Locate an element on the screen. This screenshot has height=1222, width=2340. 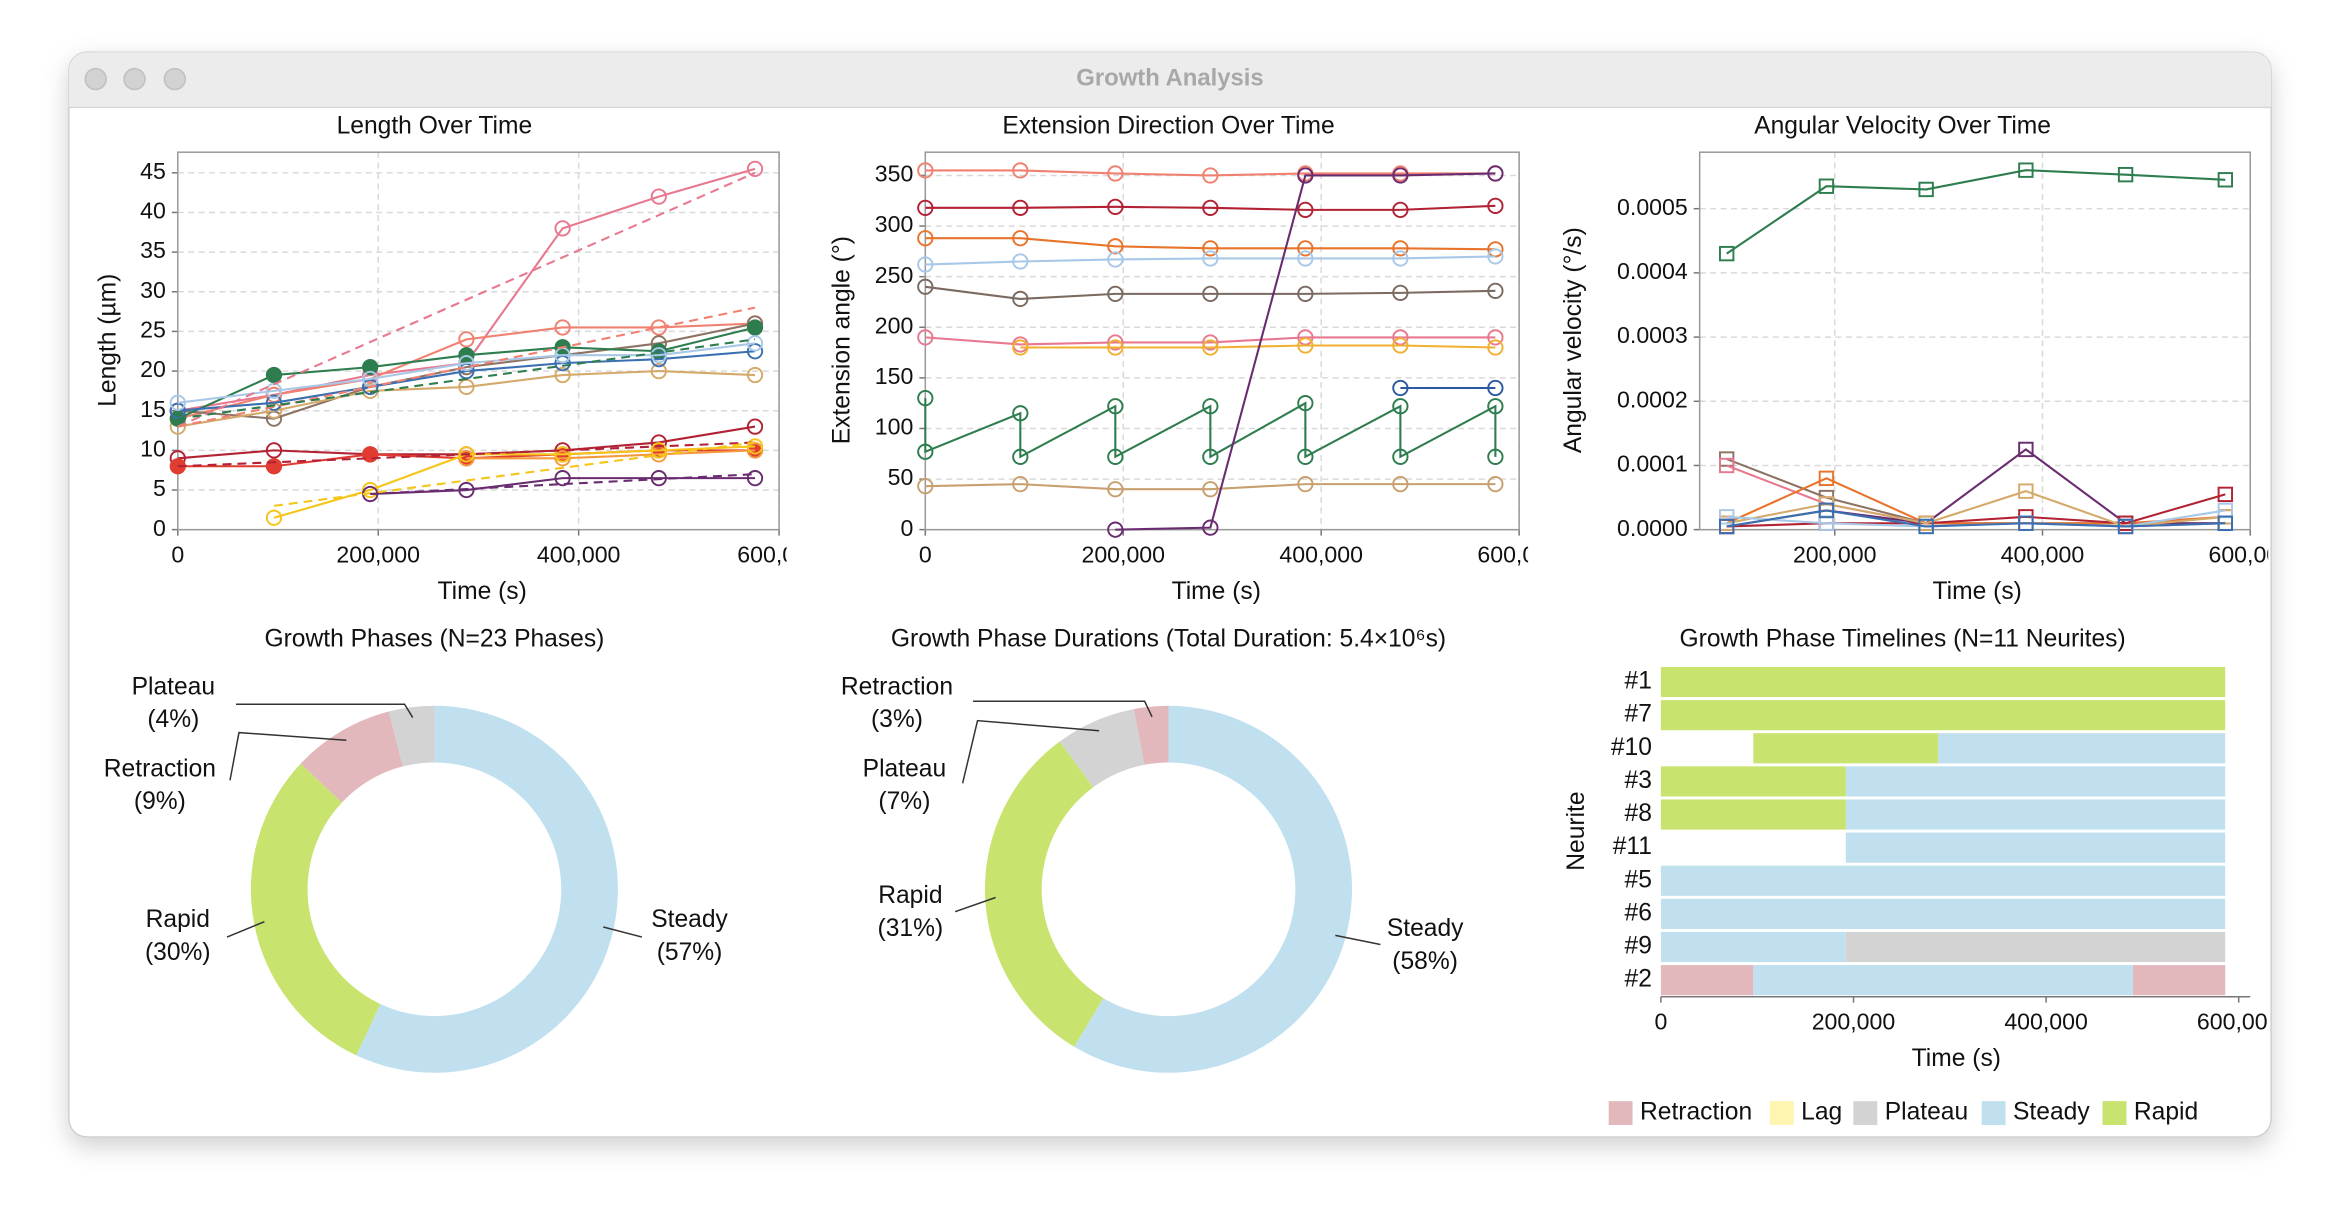
close-button is located at coordinates (95, 79).